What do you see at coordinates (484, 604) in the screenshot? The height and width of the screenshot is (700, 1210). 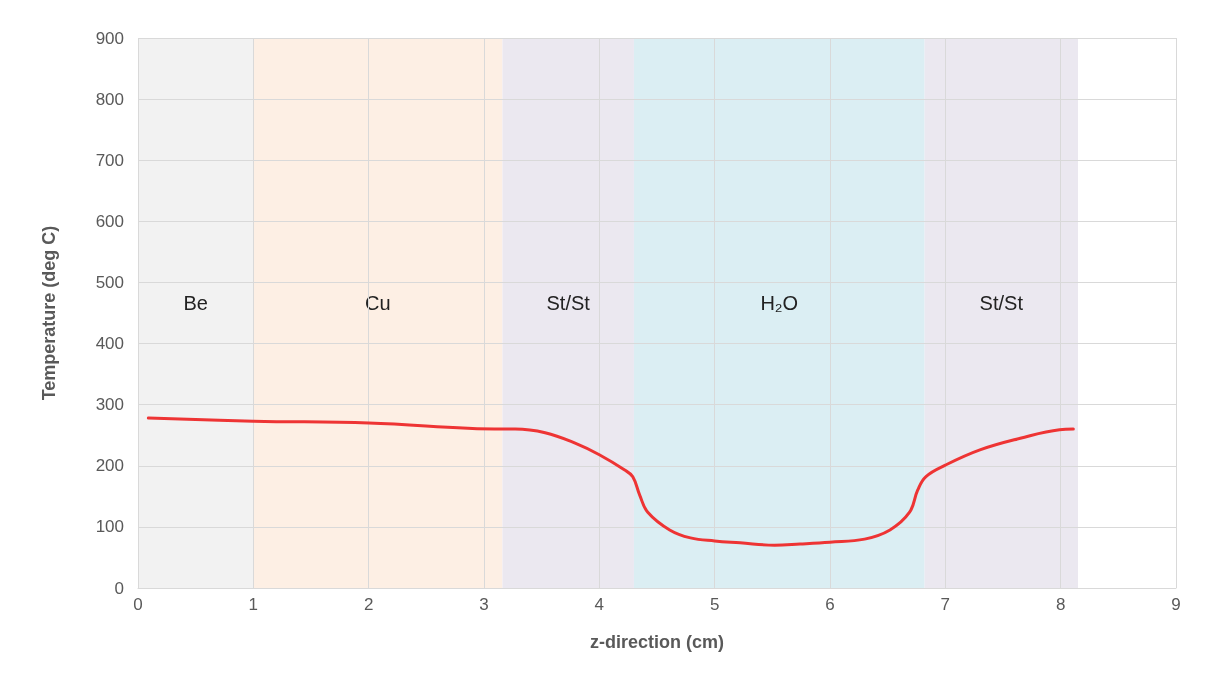 I see `x-tick-label: 3` at bounding box center [484, 604].